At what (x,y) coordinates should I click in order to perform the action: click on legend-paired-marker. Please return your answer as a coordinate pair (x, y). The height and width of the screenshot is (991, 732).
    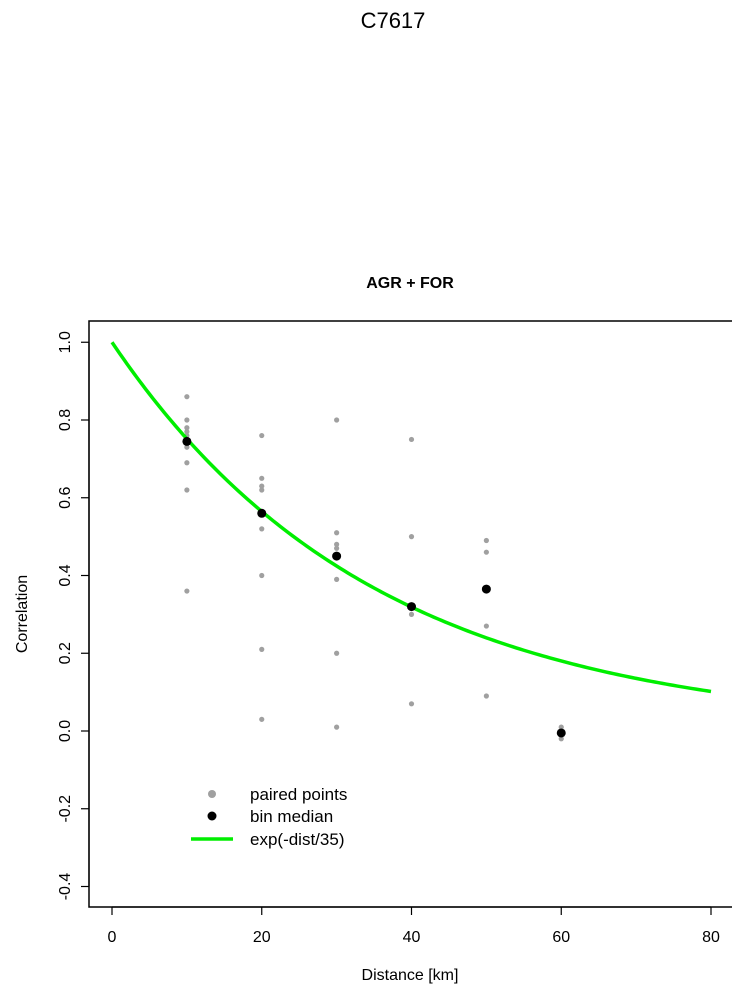
    Looking at the image, I should click on (212, 794).